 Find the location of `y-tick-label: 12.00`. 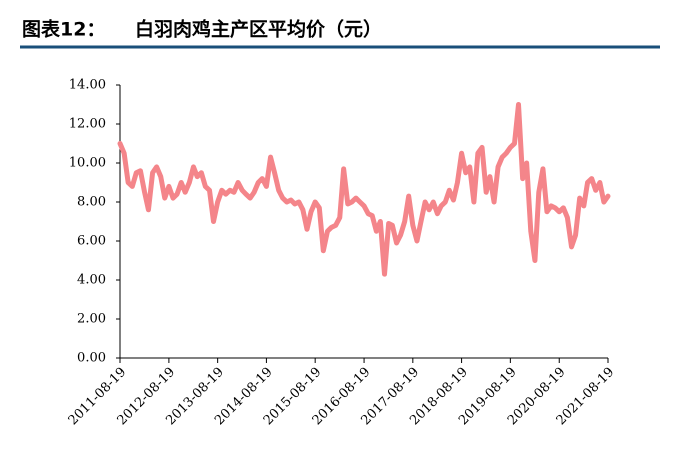

y-tick-label: 12.00 is located at coordinates (87, 124).